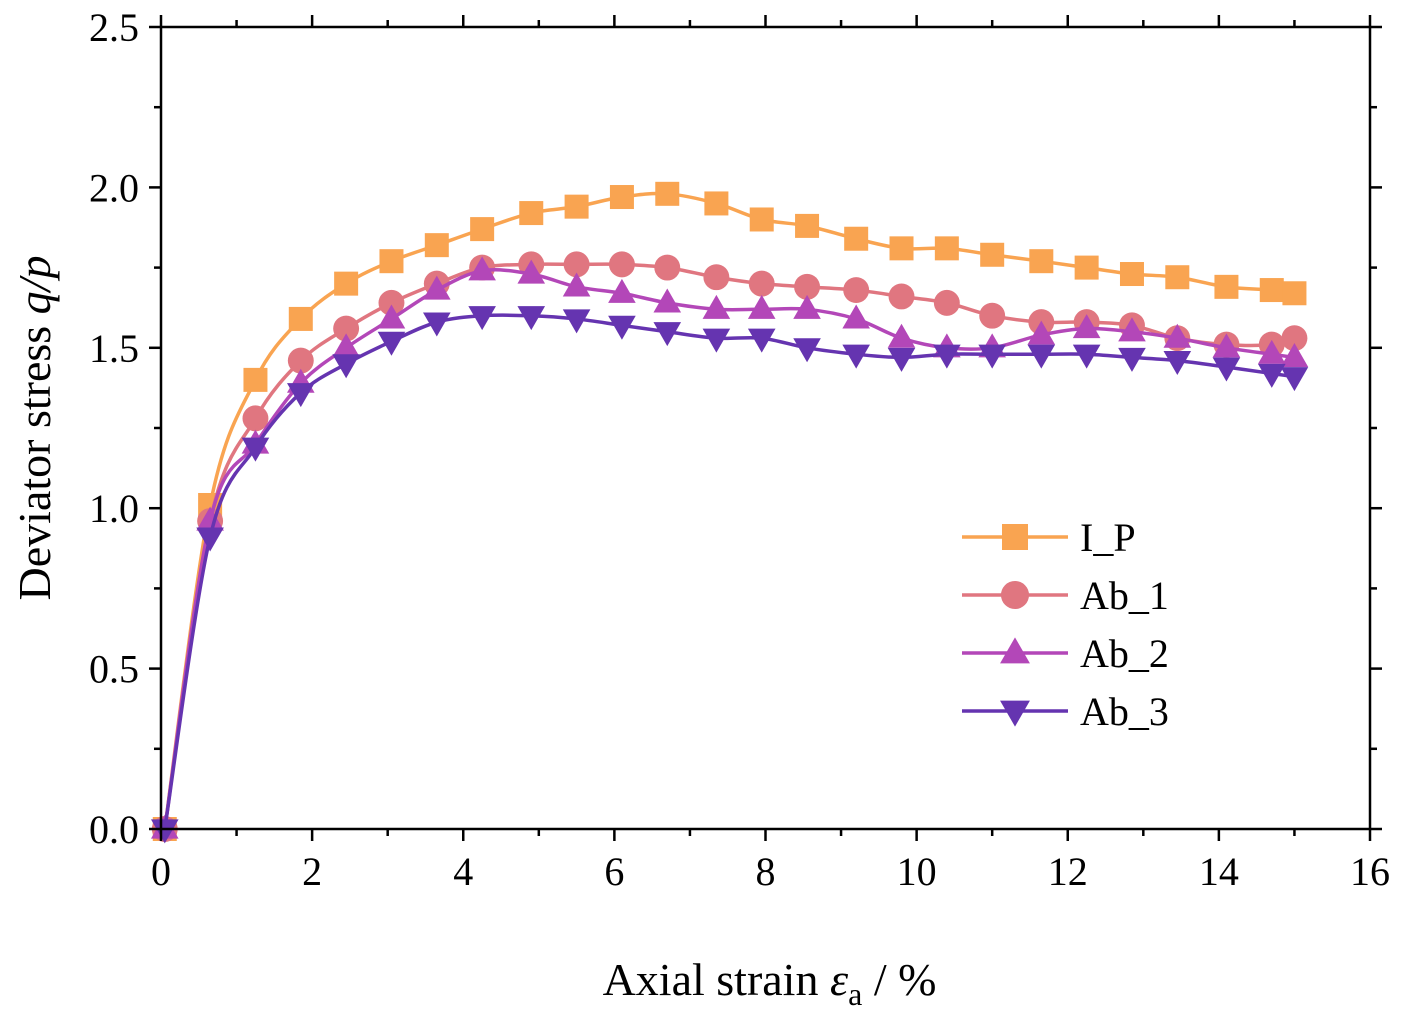 This screenshot has width=1406, height=1025. What do you see at coordinates (1049, 537) in the screenshot?
I see `legend-entry: I_P` at bounding box center [1049, 537].